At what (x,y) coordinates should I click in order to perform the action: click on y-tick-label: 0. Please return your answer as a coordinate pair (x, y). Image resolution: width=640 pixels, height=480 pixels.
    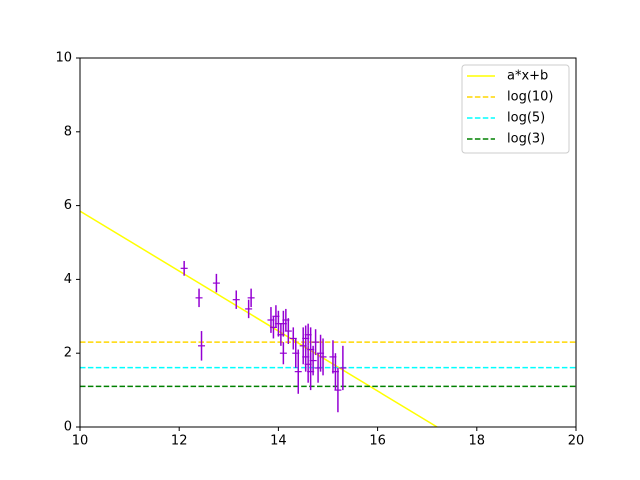
    Looking at the image, I should click on (68, 427).